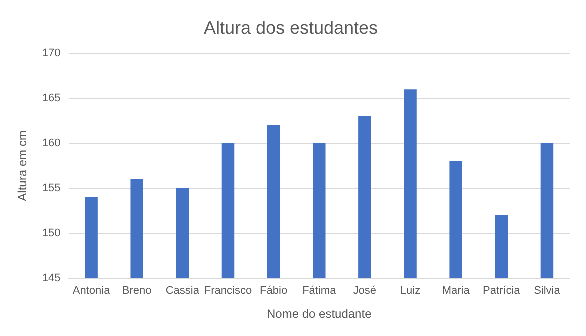  Describe the element at coordinates (183, 291) in the screenshot. I see `x-tick-label: Cassia` at that location.